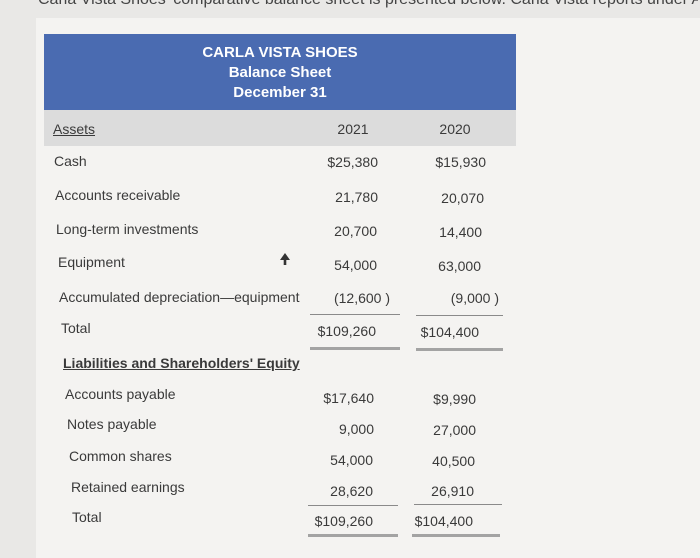  What do you see at coordinates (356, 429) in the screenshot?
I see `value-2021-notes-payable: 9,000` at bounding box center [356, 429].